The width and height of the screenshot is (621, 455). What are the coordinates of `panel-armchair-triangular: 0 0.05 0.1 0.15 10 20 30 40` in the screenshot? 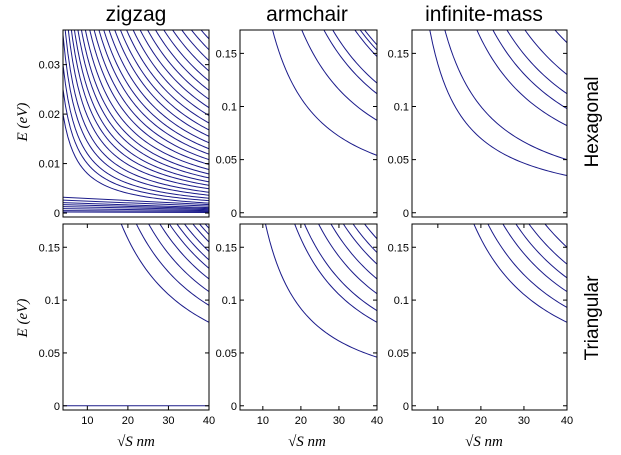 It's located at (299, 325).